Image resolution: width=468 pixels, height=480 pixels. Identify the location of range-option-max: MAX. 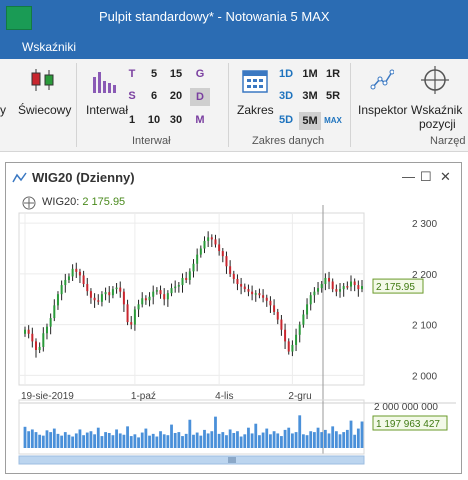
(333, 120).